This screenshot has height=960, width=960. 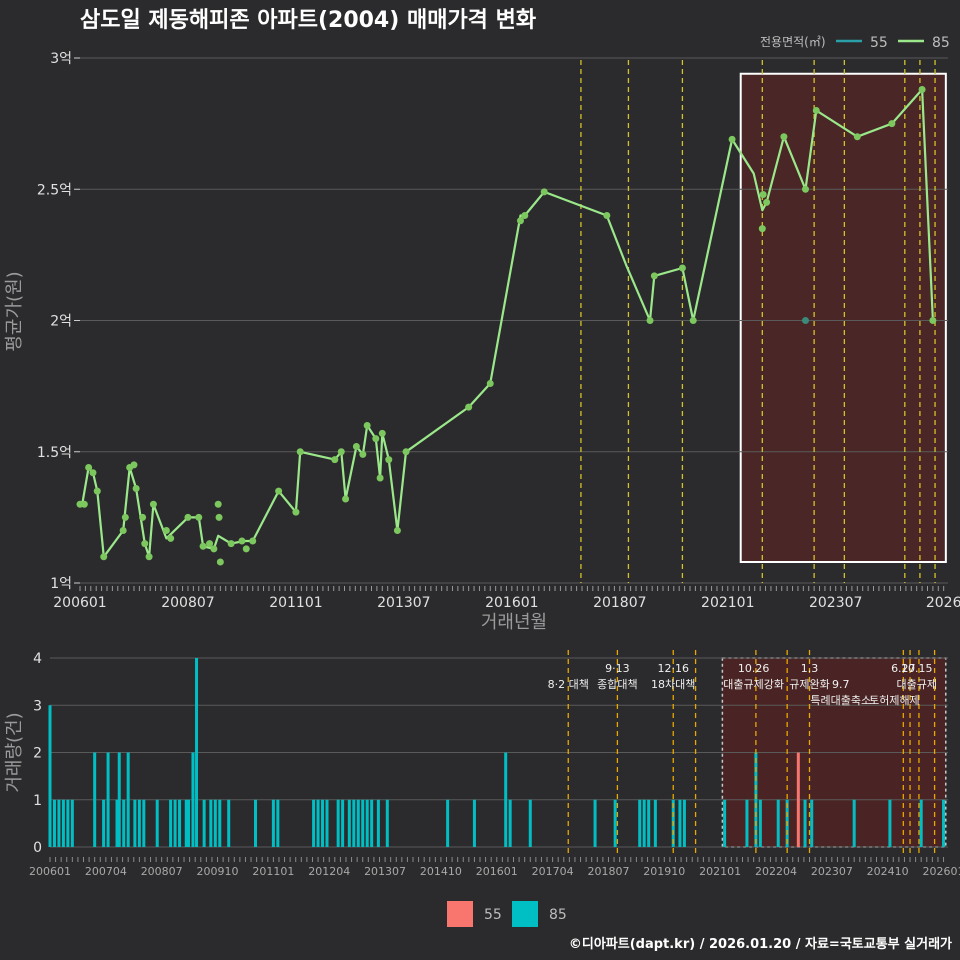 What do you see at coordinates (14, 752) in the screenshot?
I see `y-axis-title: 거래량(건)` at bounding box center [14, 752].